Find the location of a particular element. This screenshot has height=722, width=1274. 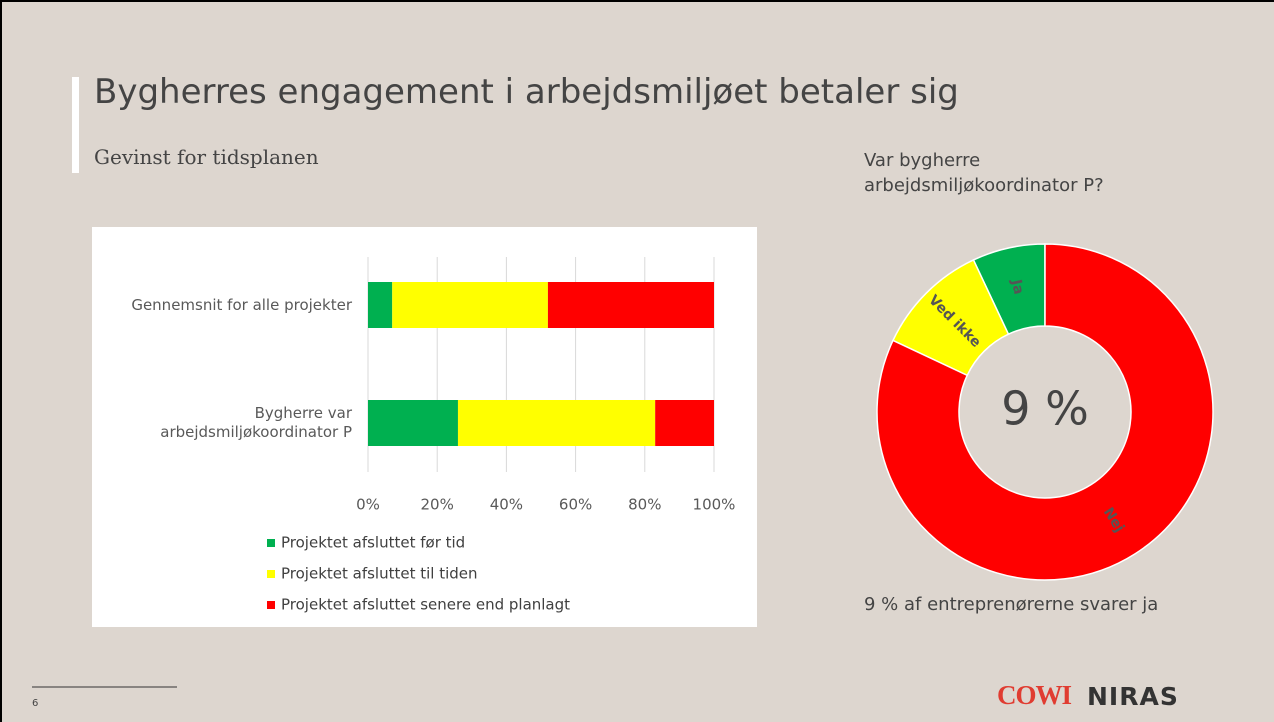

legend-label: Projektet afsluttet før tid is located at coordinates (373, 543).